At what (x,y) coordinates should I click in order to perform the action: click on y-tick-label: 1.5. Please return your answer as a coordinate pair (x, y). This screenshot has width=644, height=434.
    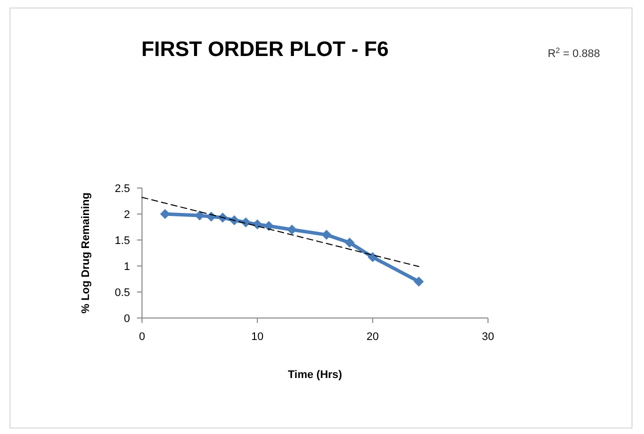
    Looking at the image, I should click on (122, 240).